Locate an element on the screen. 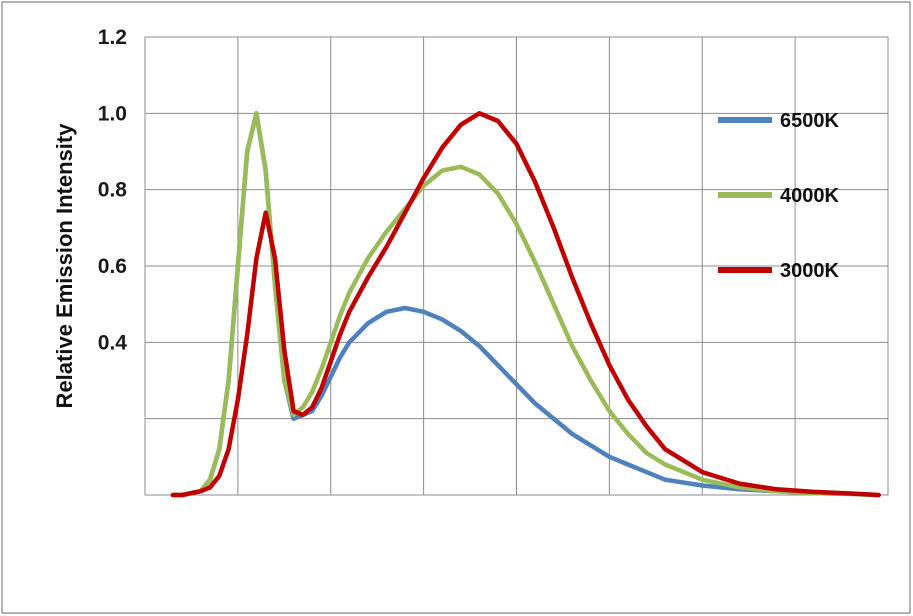 The width and height of the screenshot is (913, 616). legend-label-6500k: 6500K is located at coordinates (809, 121).